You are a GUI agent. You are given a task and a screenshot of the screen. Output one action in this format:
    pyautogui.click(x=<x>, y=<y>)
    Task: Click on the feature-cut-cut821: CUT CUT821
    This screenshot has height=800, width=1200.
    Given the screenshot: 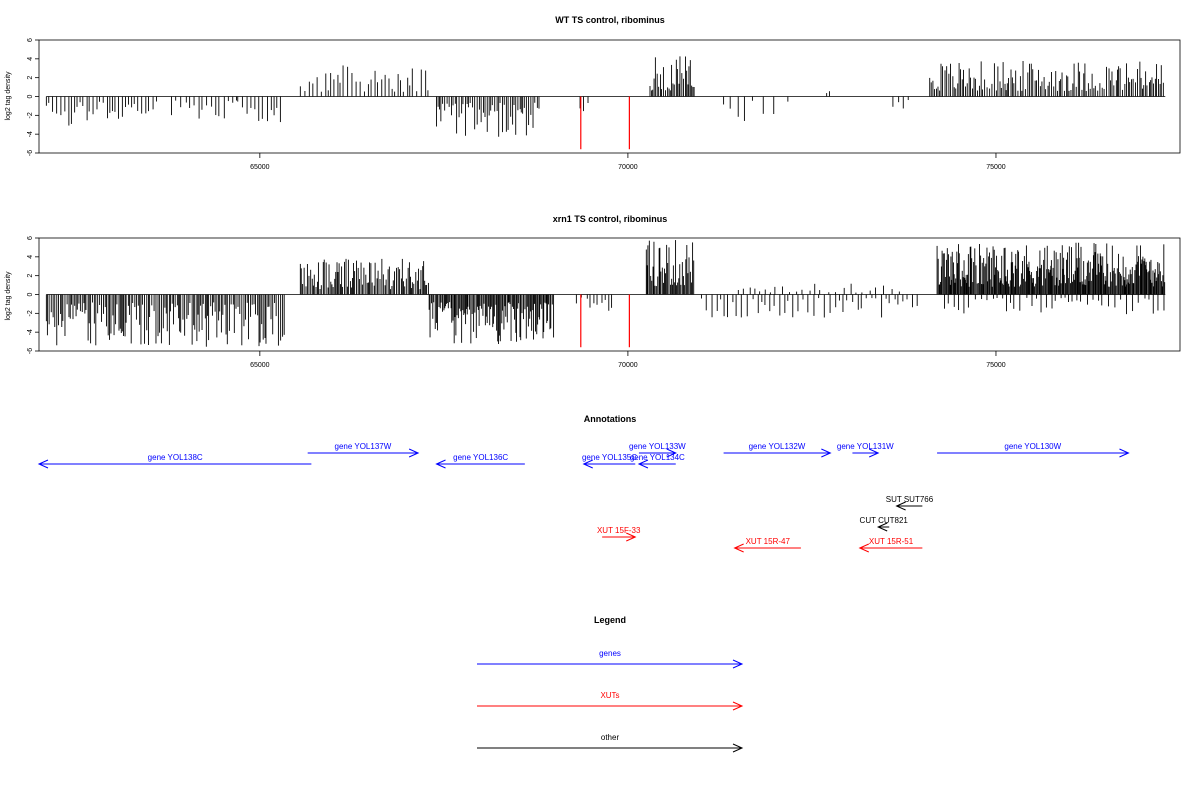 What is the action you would take?
    pyautogui.click(x=884, y=524)
    